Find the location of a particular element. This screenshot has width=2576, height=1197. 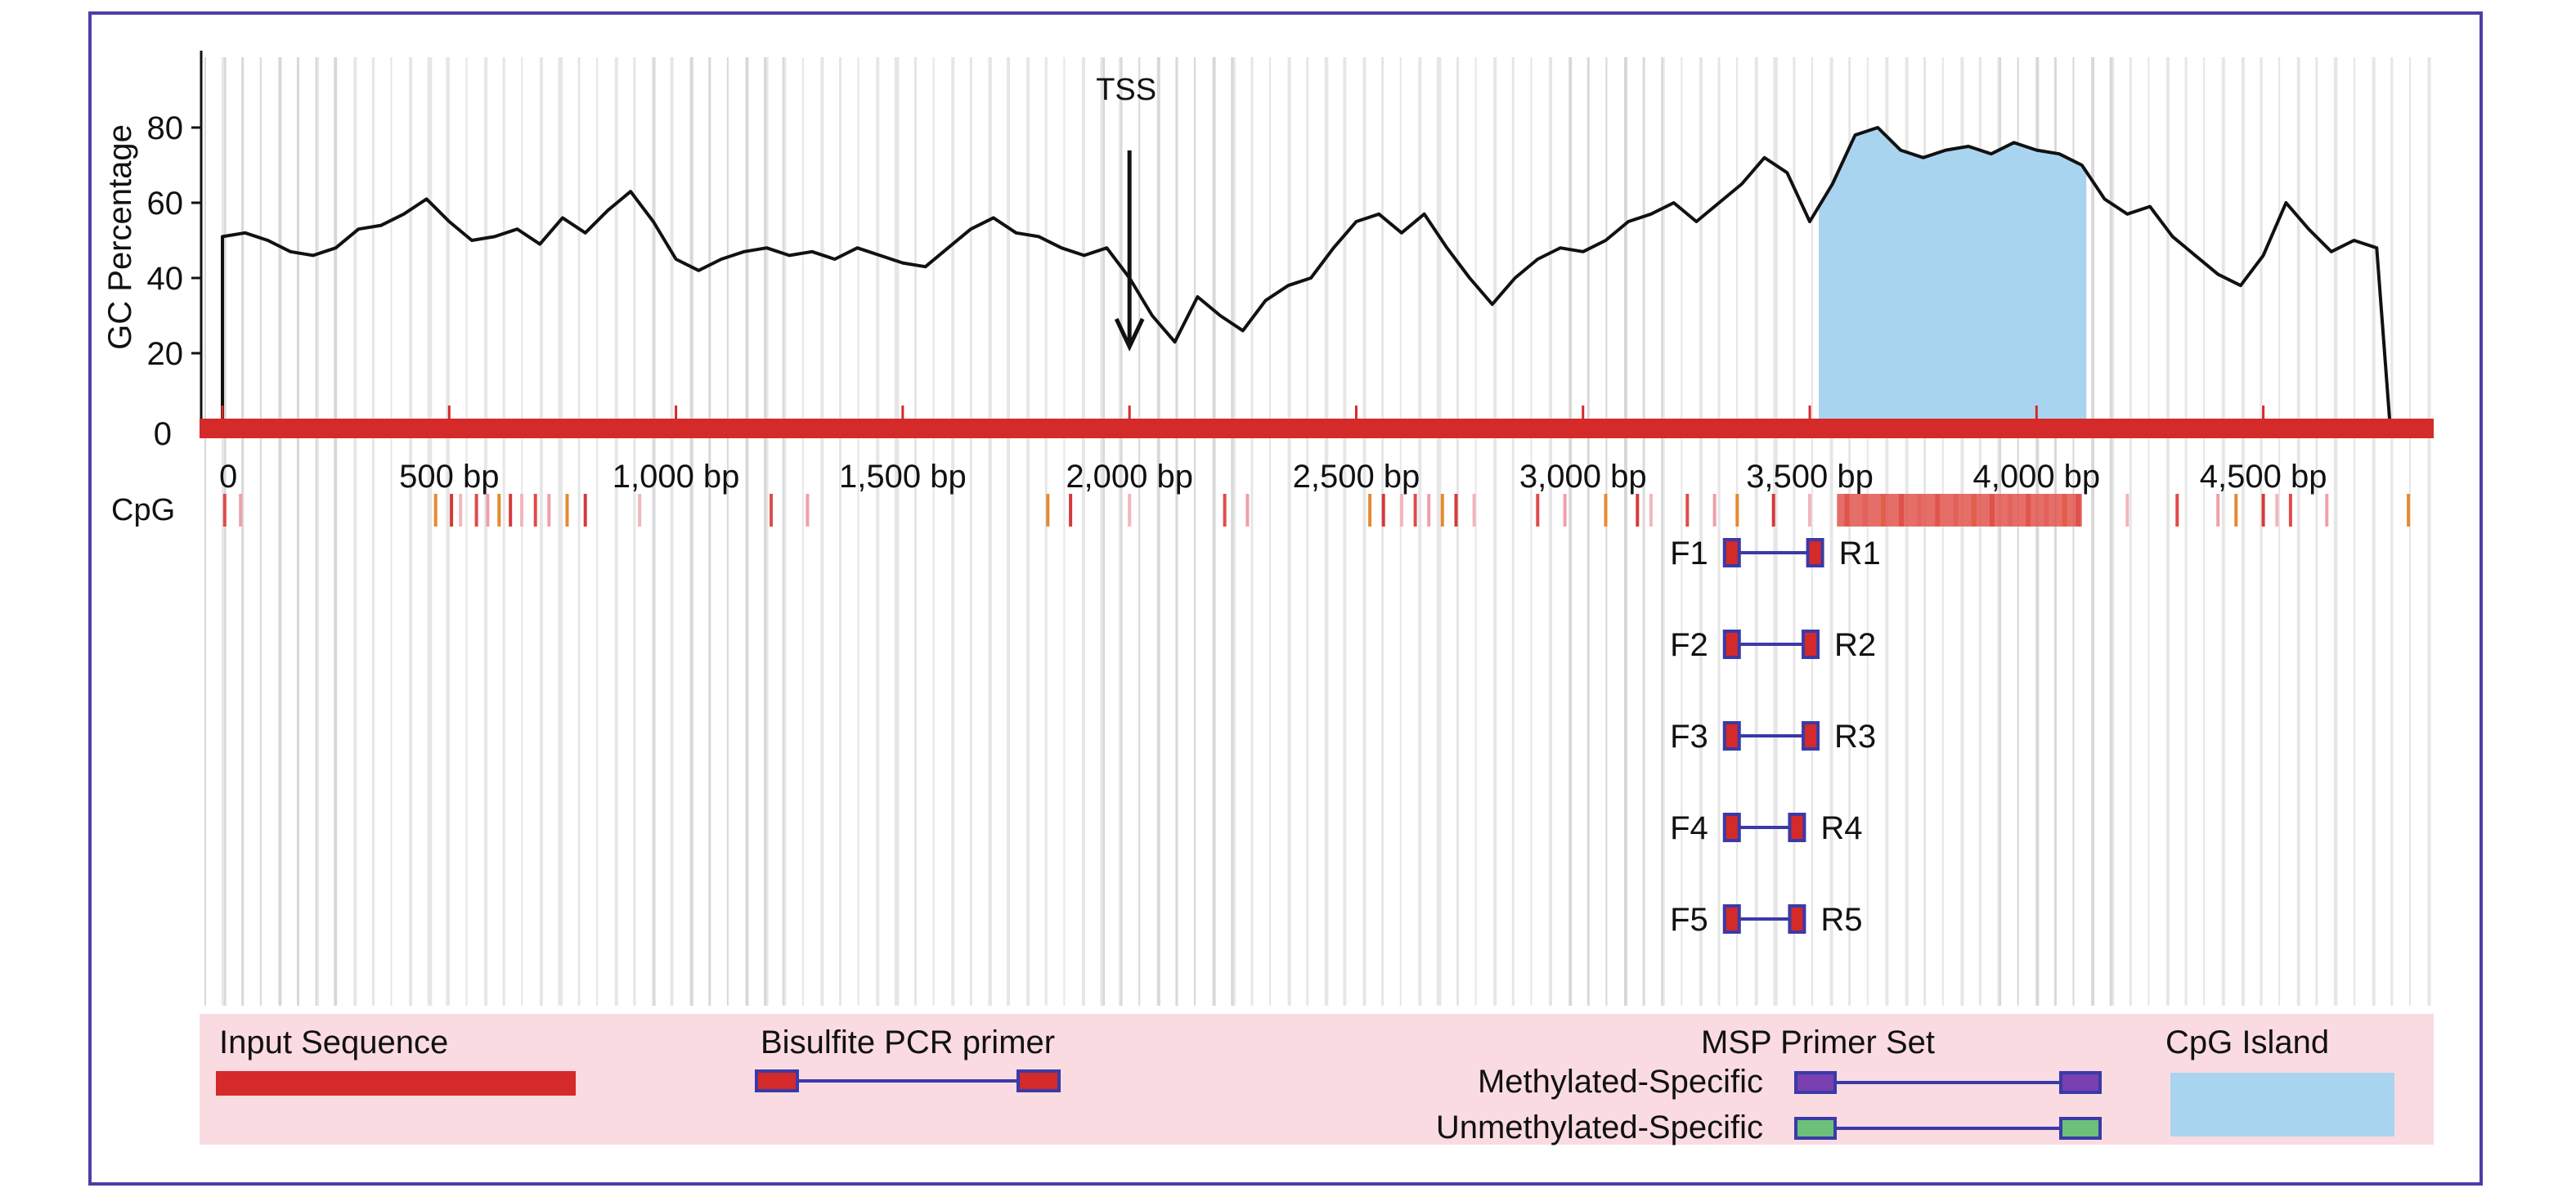

reverse-primer-label: R5 is located at coordinates (1841, 920).